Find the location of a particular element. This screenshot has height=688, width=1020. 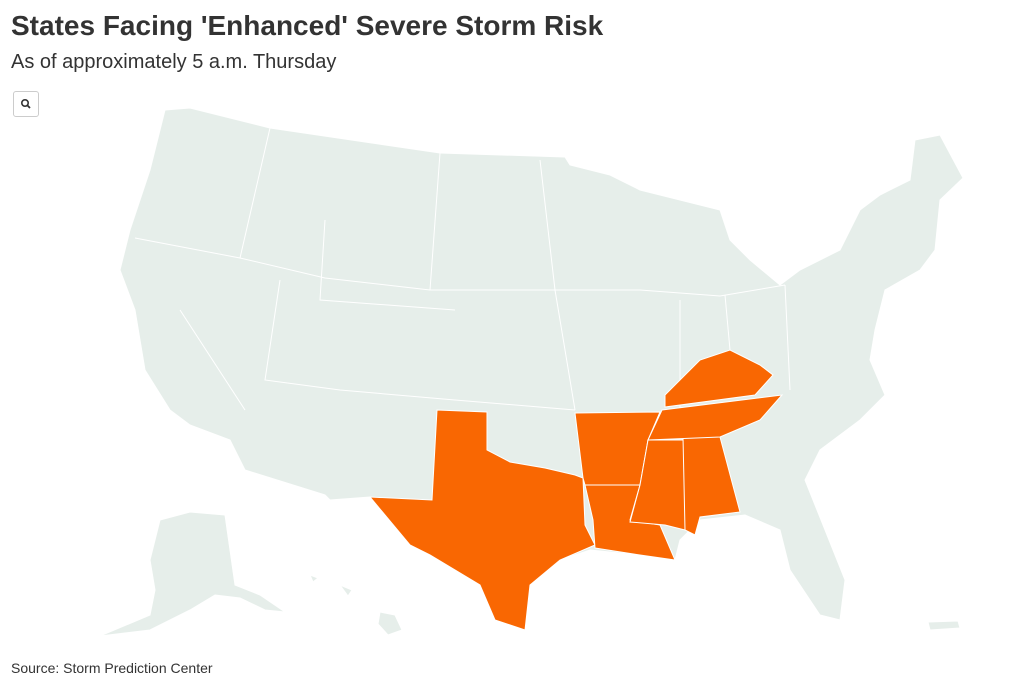

puerto-rico is located at coordinates (944, 625).